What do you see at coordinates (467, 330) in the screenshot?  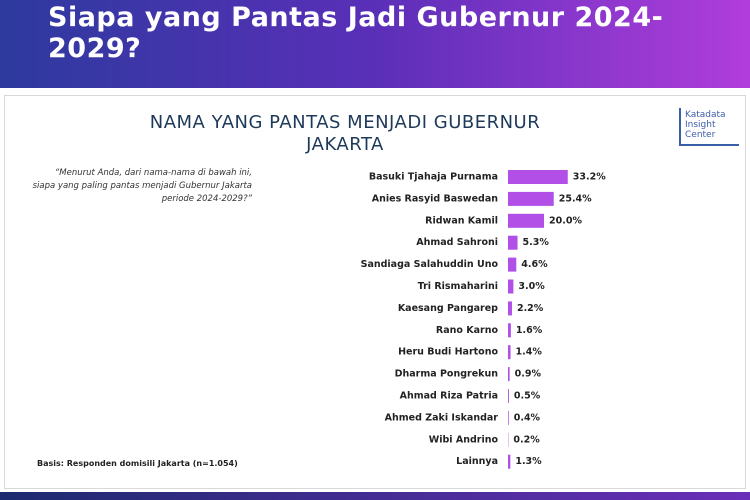 I see `category-label: Rano Karno` at bounding box center [467, 330].